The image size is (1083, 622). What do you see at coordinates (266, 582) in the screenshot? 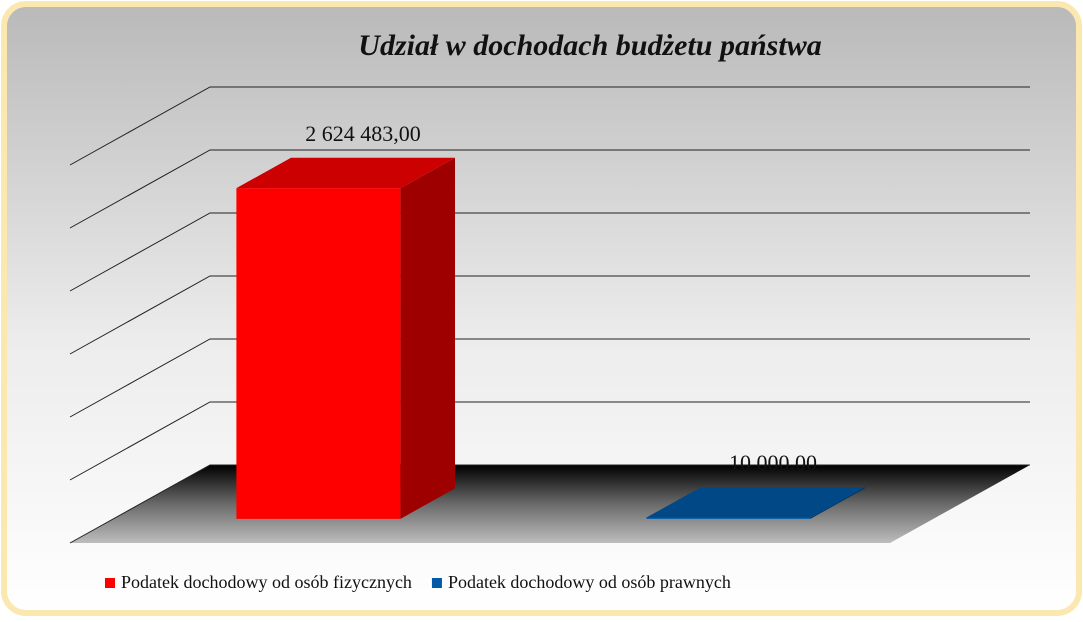
I see `legend-label: Podatek dochodowy od osób fizycznych` at bounding box center [266, 582].